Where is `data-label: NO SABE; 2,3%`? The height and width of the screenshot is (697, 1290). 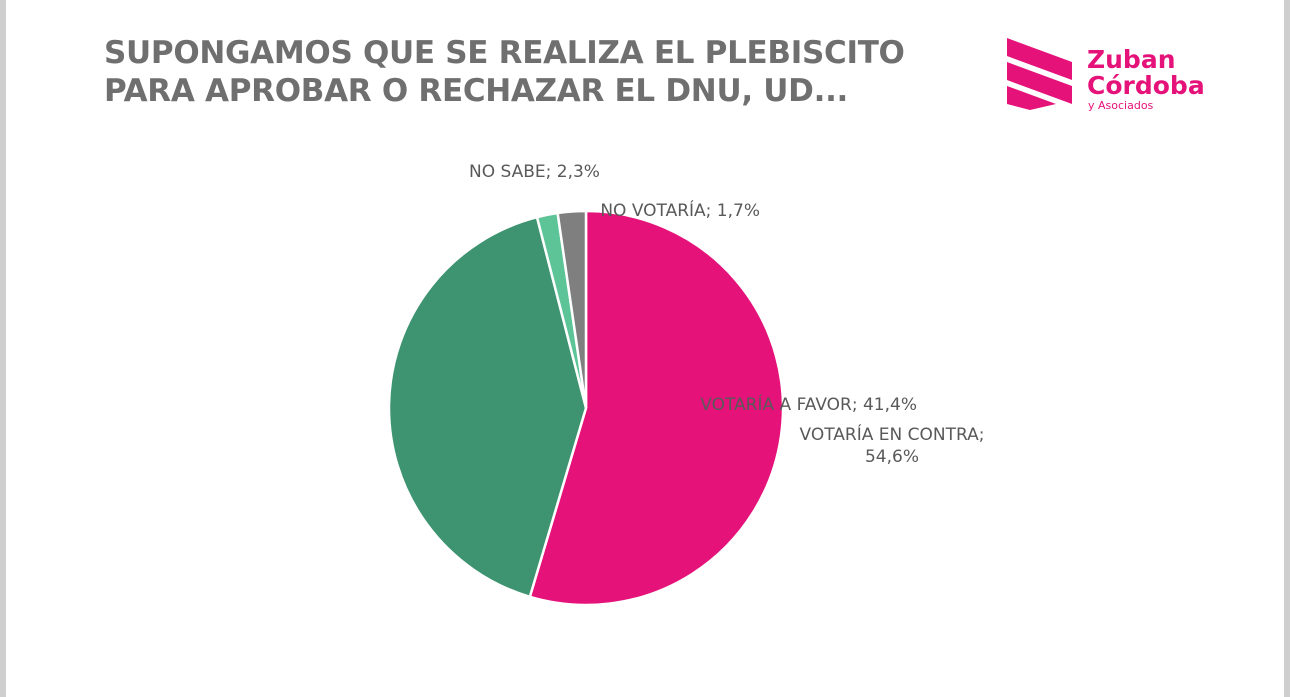
data-label: NO SABE; 2,3% is located at coordinates (534, 172).